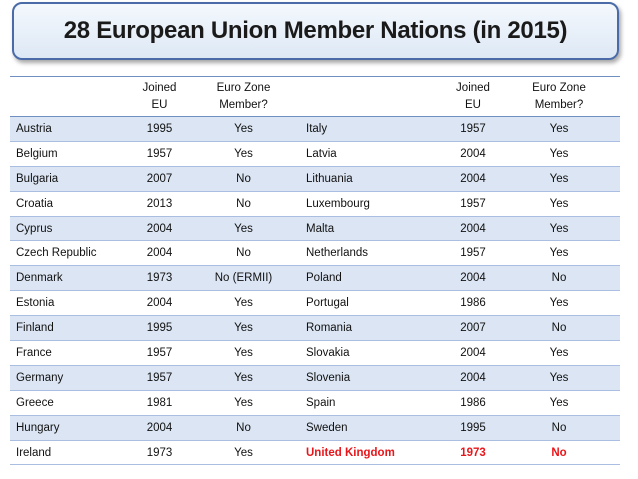 The height and width of the screenshot is (479, 638). What do you see at coordinates (40, 377) in the screenshot?
I see `country-name-left: Germany` at bounding box center [40, 377].